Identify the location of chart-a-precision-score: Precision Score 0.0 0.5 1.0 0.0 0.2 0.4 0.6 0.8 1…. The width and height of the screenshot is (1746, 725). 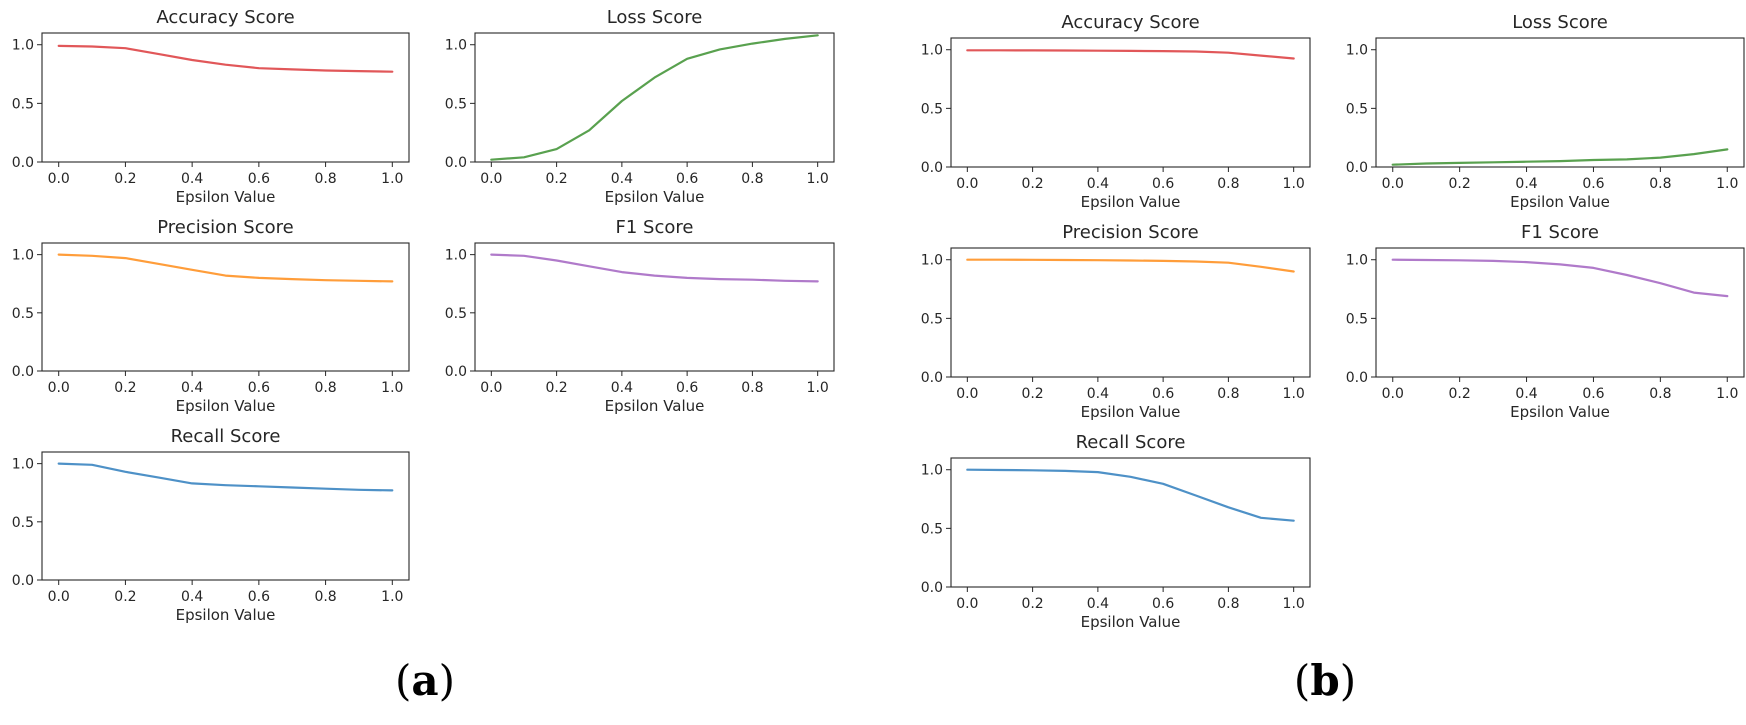
(211, 316).